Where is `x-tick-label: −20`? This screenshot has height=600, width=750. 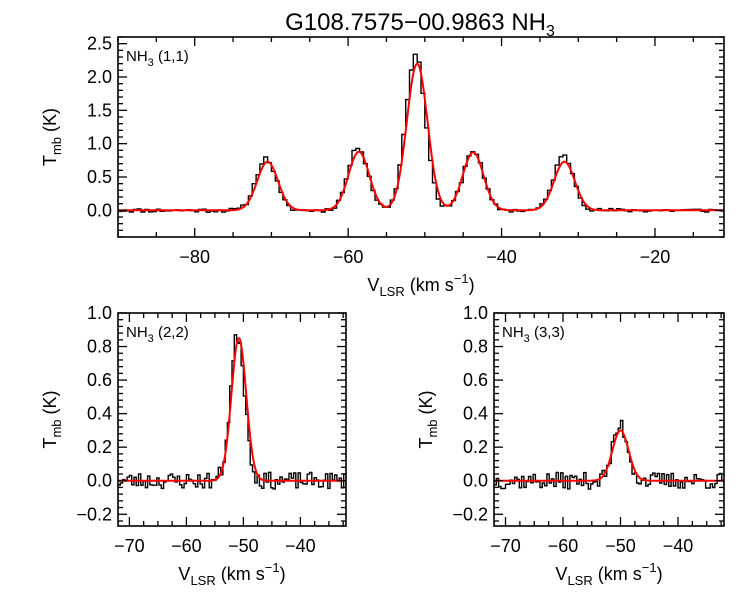 x-tick-label: −20 is located at coordinates (655, 257).